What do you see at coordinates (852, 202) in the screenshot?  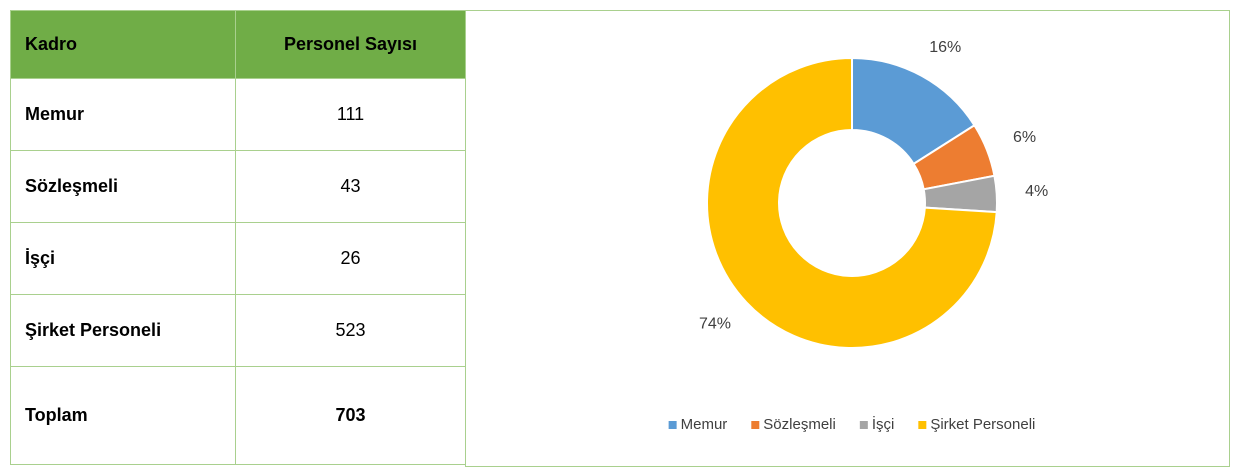 I see `doughnut-slice` at bounding box center [852, 202].